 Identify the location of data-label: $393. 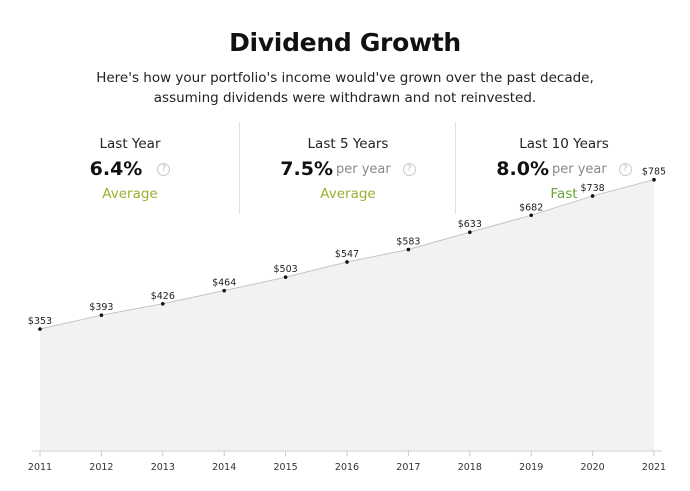
(101, 307).